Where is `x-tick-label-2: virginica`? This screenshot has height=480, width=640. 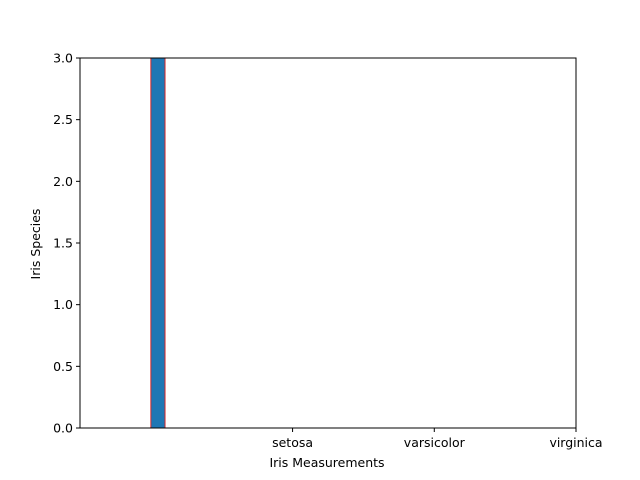
x-tick-label-2: virginica is located at coordinates (575, 442).